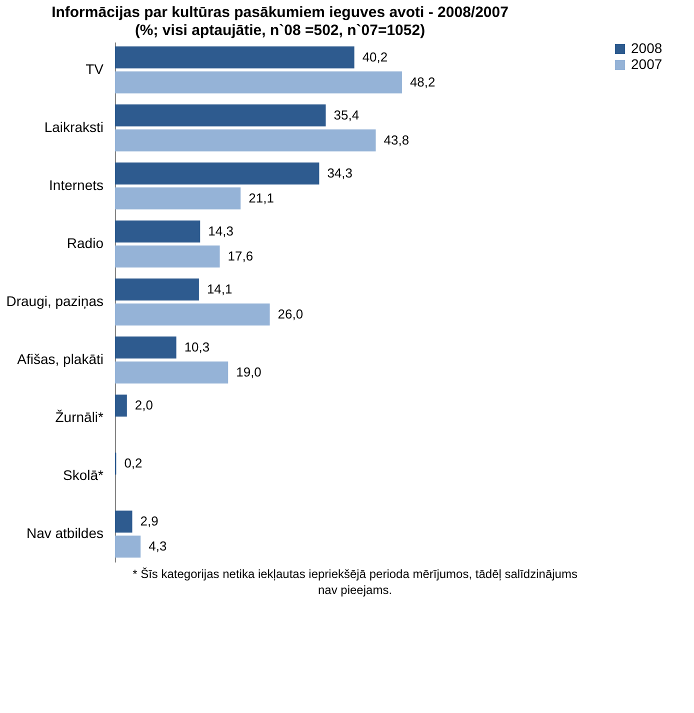 This screenshot has height=713, width=694. Describe the element at coordinates (60, 359) in the screenshot. I see `y-tick-label: Afišas, plakāti` at that location.